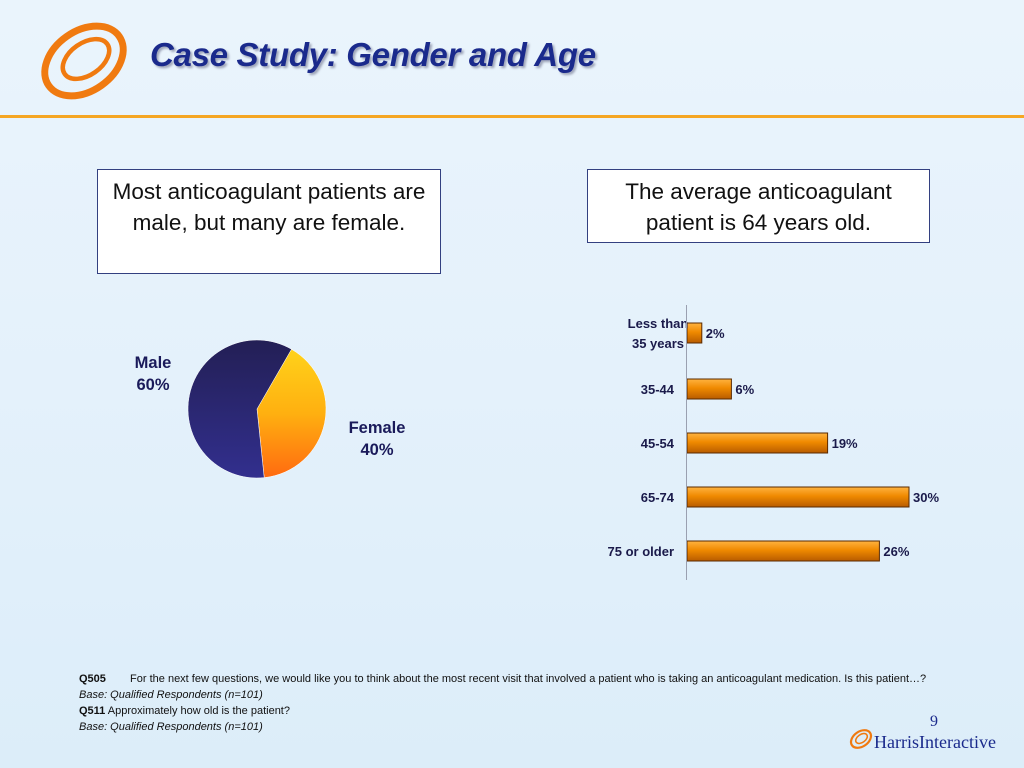  What do you see at coordinates (896, 551) in the screenshot?
I see `bar-value-label: 26%` at bounding box center [896, 551].